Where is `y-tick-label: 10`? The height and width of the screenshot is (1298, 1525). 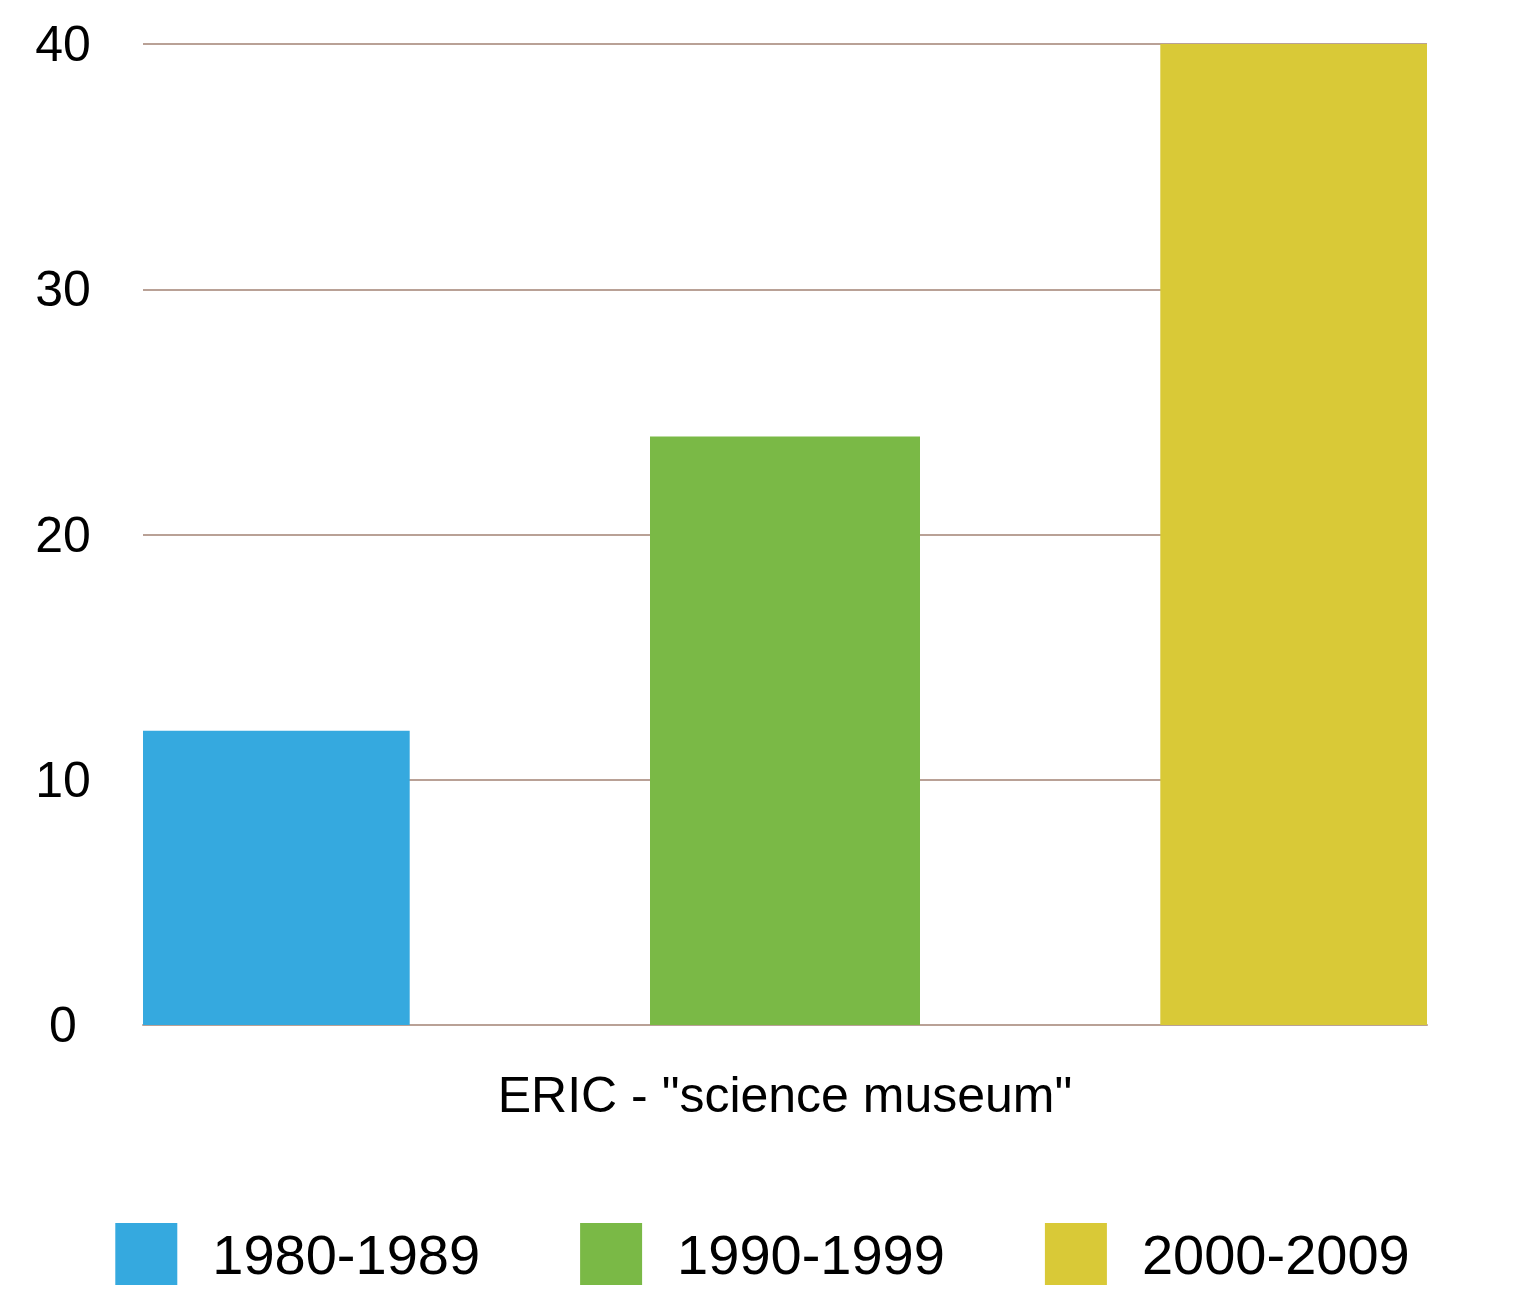
y-tick-label: 10 is located at coordinates (63, 779).